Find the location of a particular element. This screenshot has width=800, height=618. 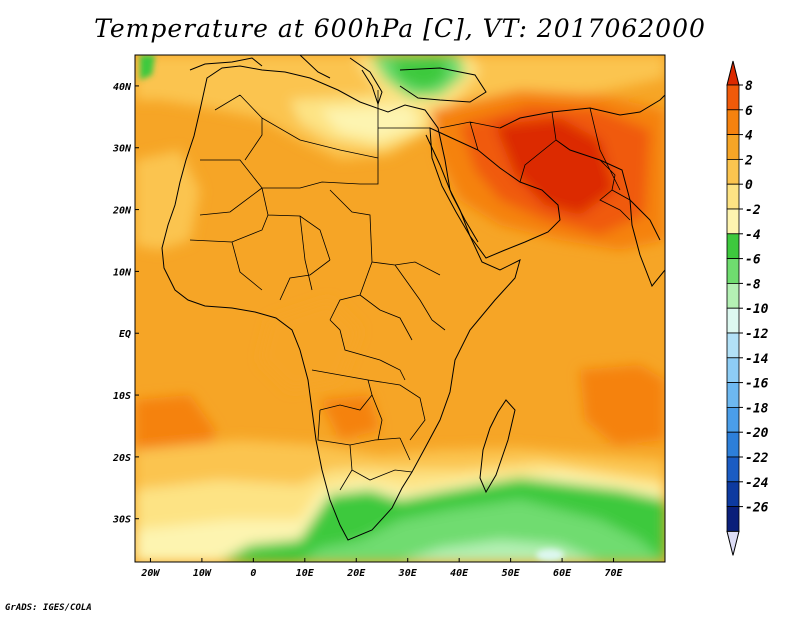

colorbar-label: -8 is located at coordinates (753, 284).